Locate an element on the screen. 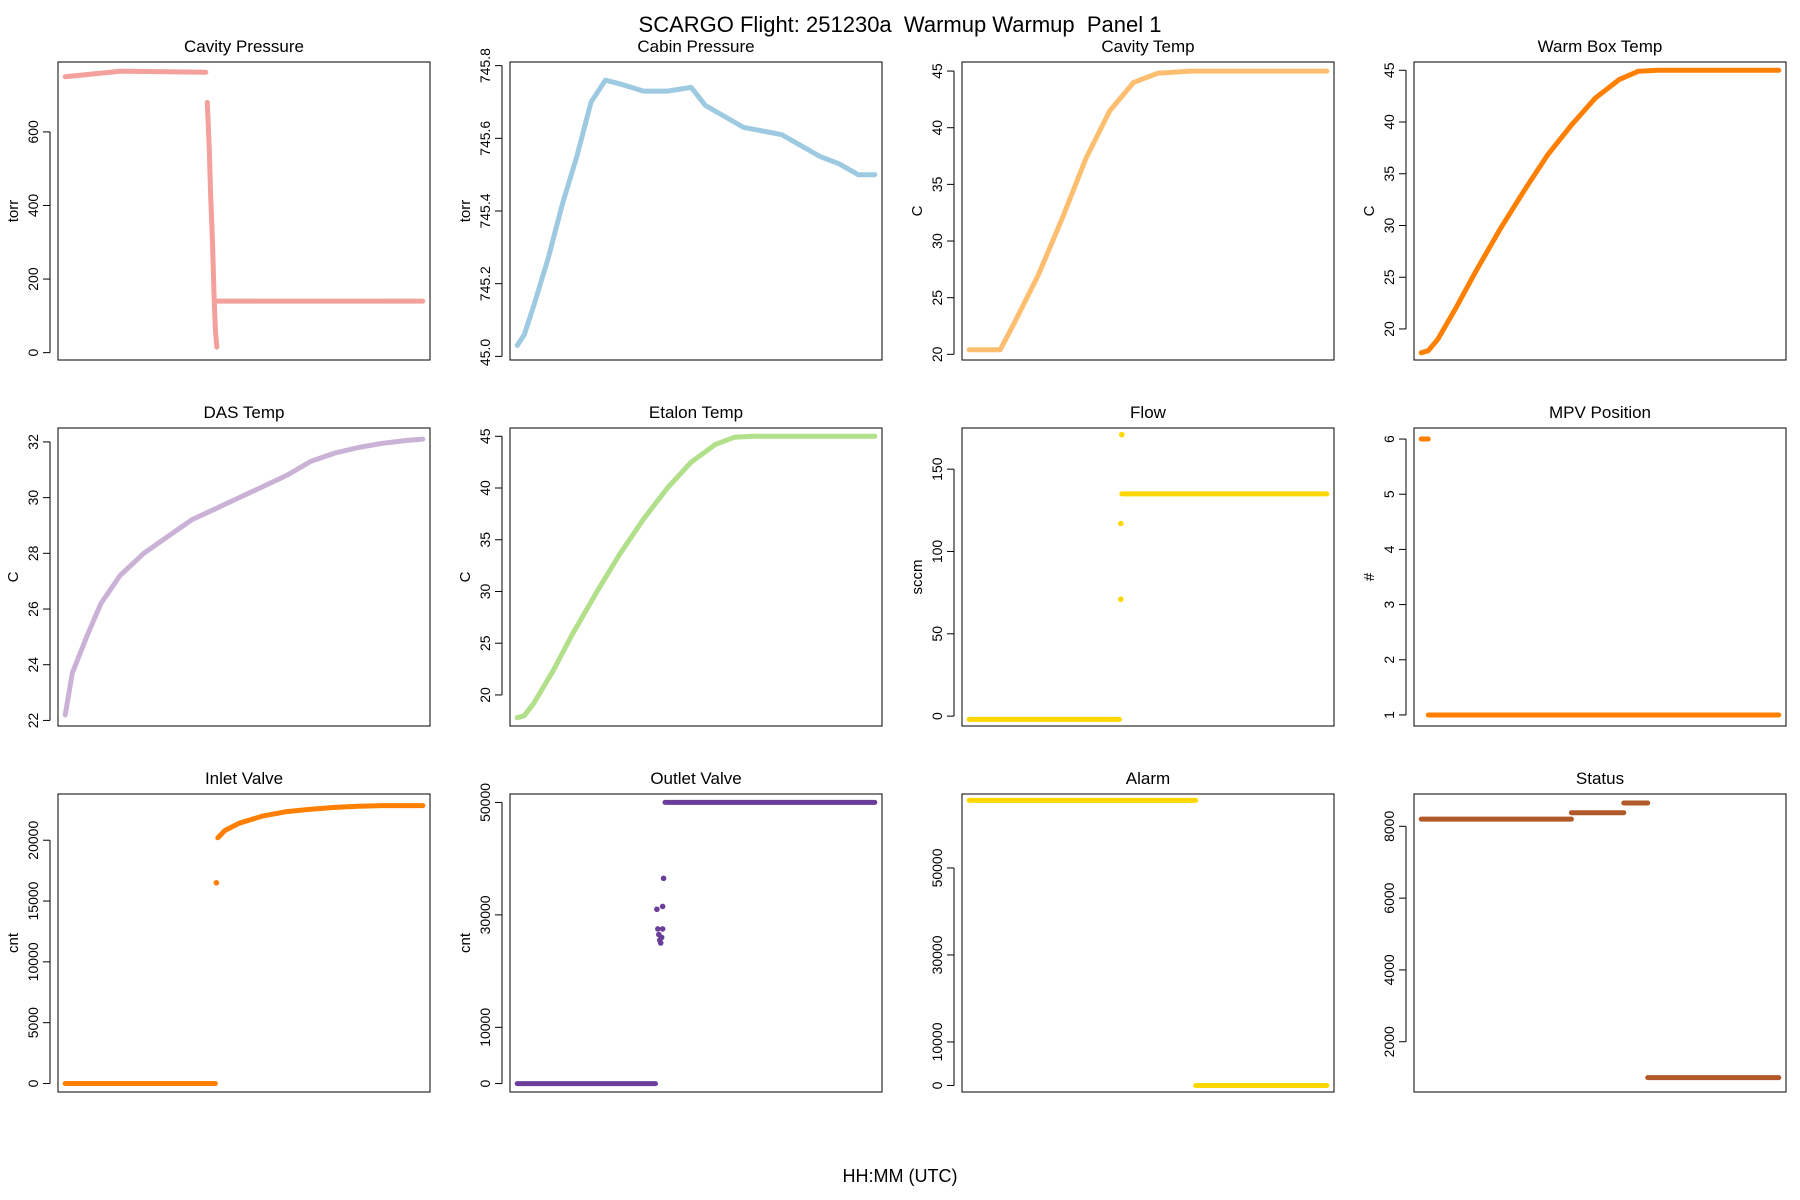  outlet-valve-y-tick-label: 10000 is located at coordinates (485, 1027).